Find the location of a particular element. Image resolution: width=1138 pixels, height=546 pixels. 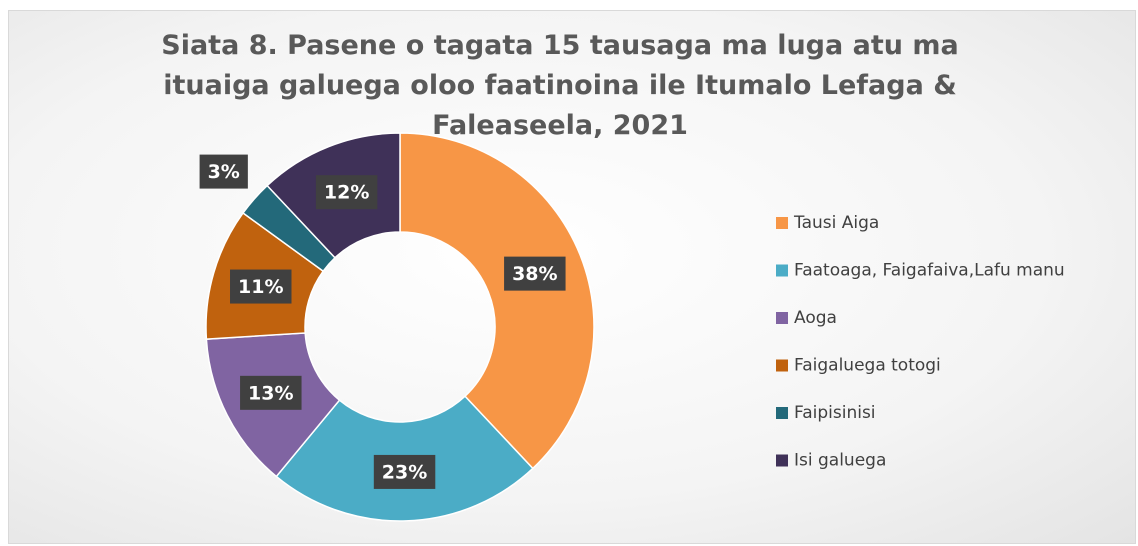

data-label-text: 3% is located at coordinates (224, 172).